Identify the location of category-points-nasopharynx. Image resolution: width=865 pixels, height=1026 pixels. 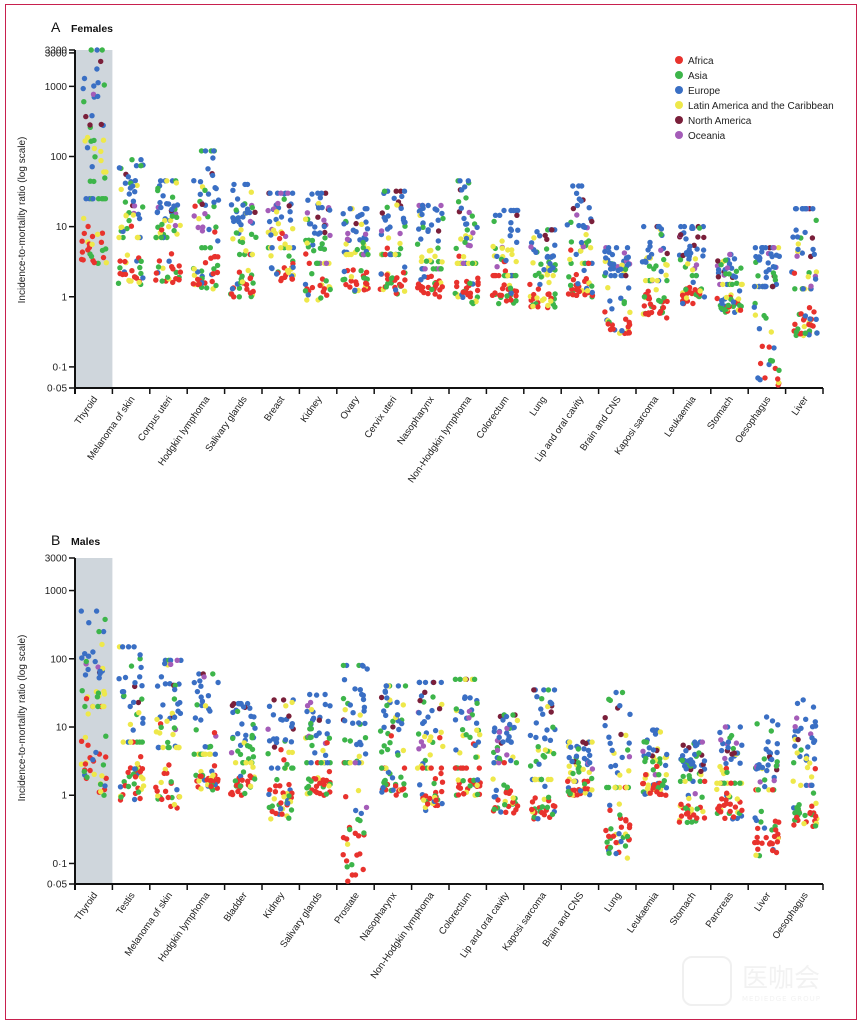
(430, 251).